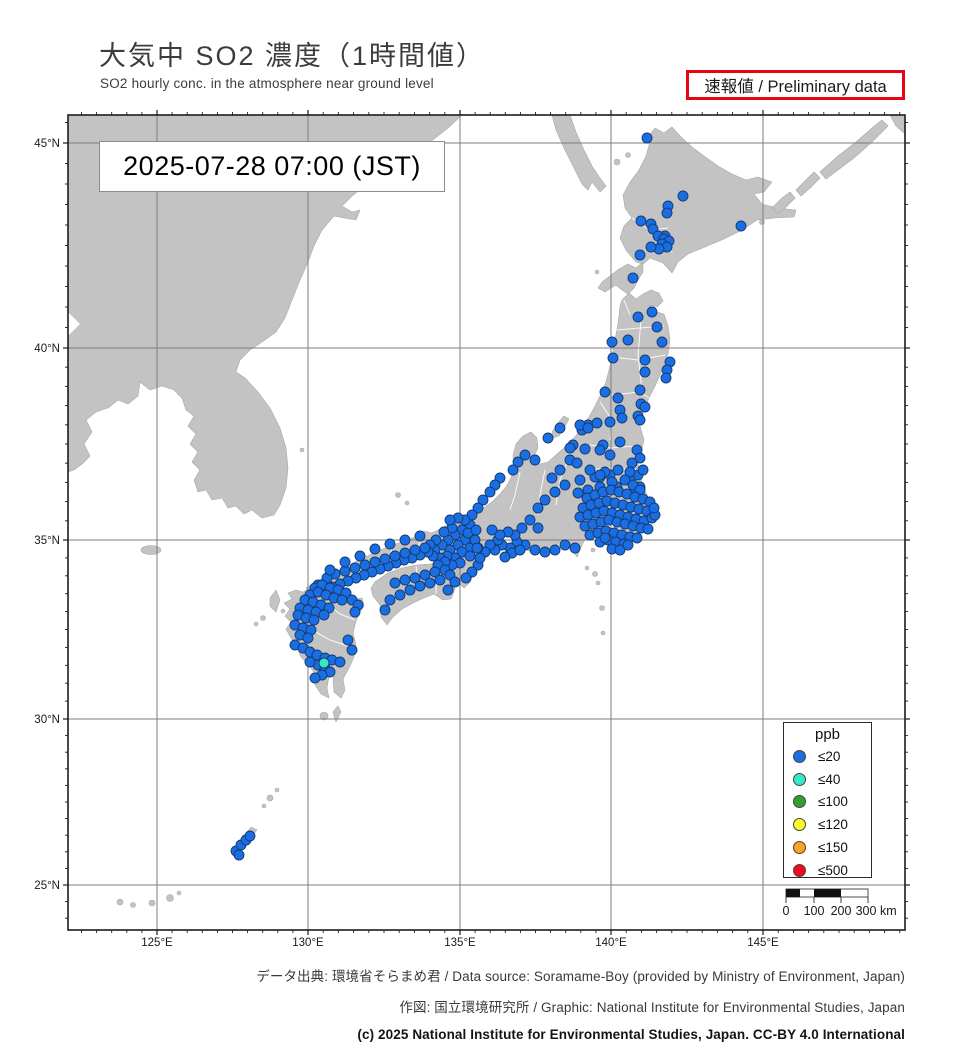  I want to click on lat-tick-label: 30°N, so click(47, 720).